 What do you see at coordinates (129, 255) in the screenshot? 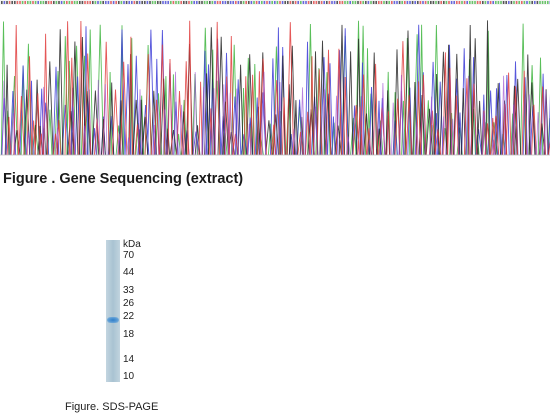
I see `marker-label-70: 70` at bounding box center [129, 255].